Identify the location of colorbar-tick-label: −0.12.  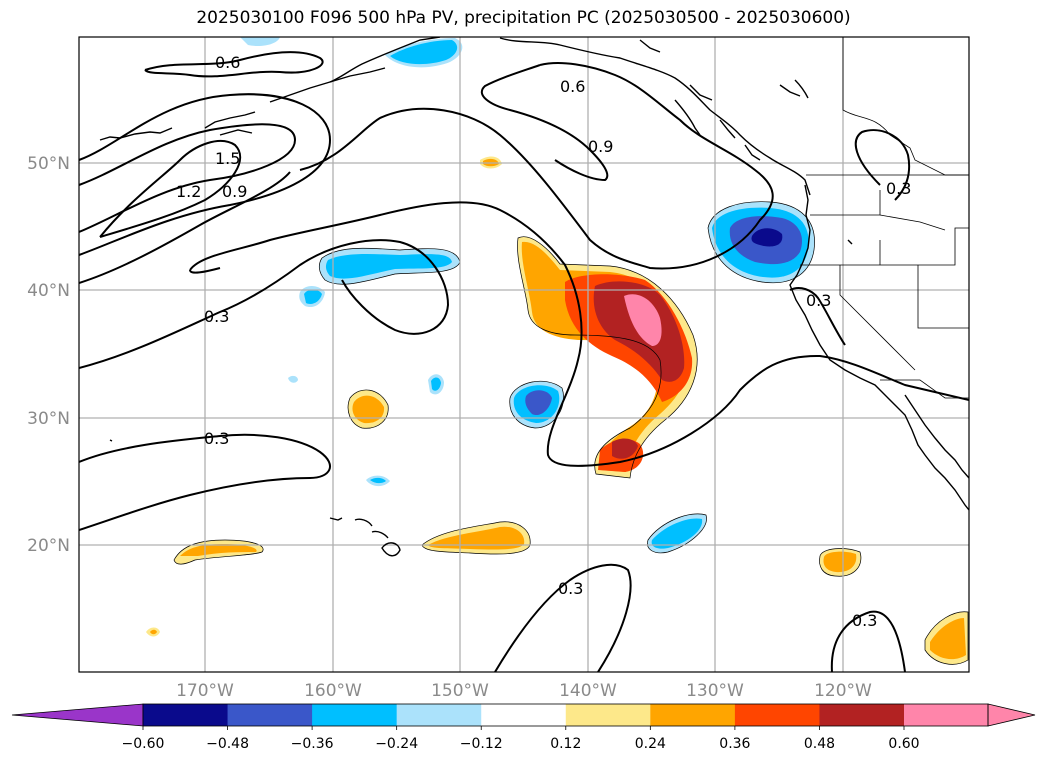
(481, 744).